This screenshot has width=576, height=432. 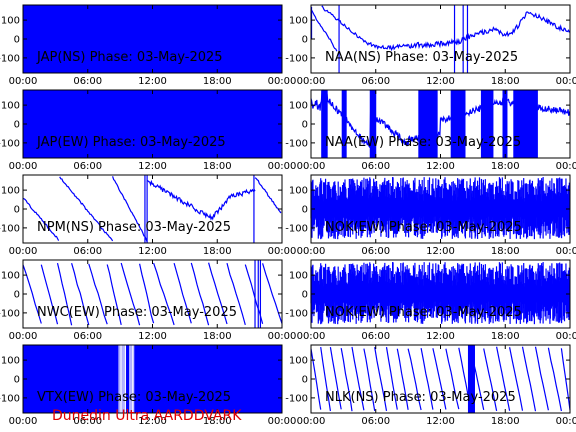 I want to click on plot-title: VTX(EW) Phase: 03-May-2025, so click(x=134, y=397).